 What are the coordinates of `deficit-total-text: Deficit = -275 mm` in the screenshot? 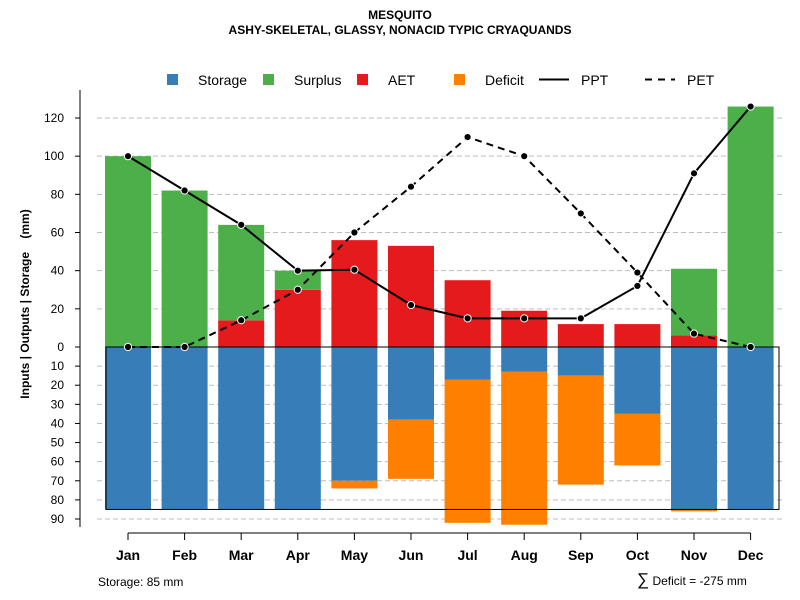 It's located at (699, 581).